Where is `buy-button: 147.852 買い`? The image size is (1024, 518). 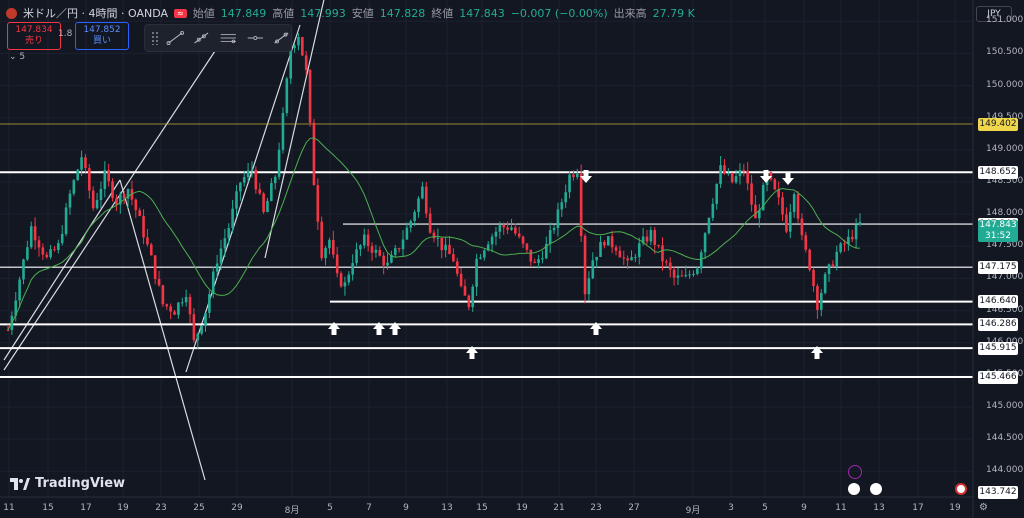
buy-button: 147.852 買い is located at coordinates (102, 36).